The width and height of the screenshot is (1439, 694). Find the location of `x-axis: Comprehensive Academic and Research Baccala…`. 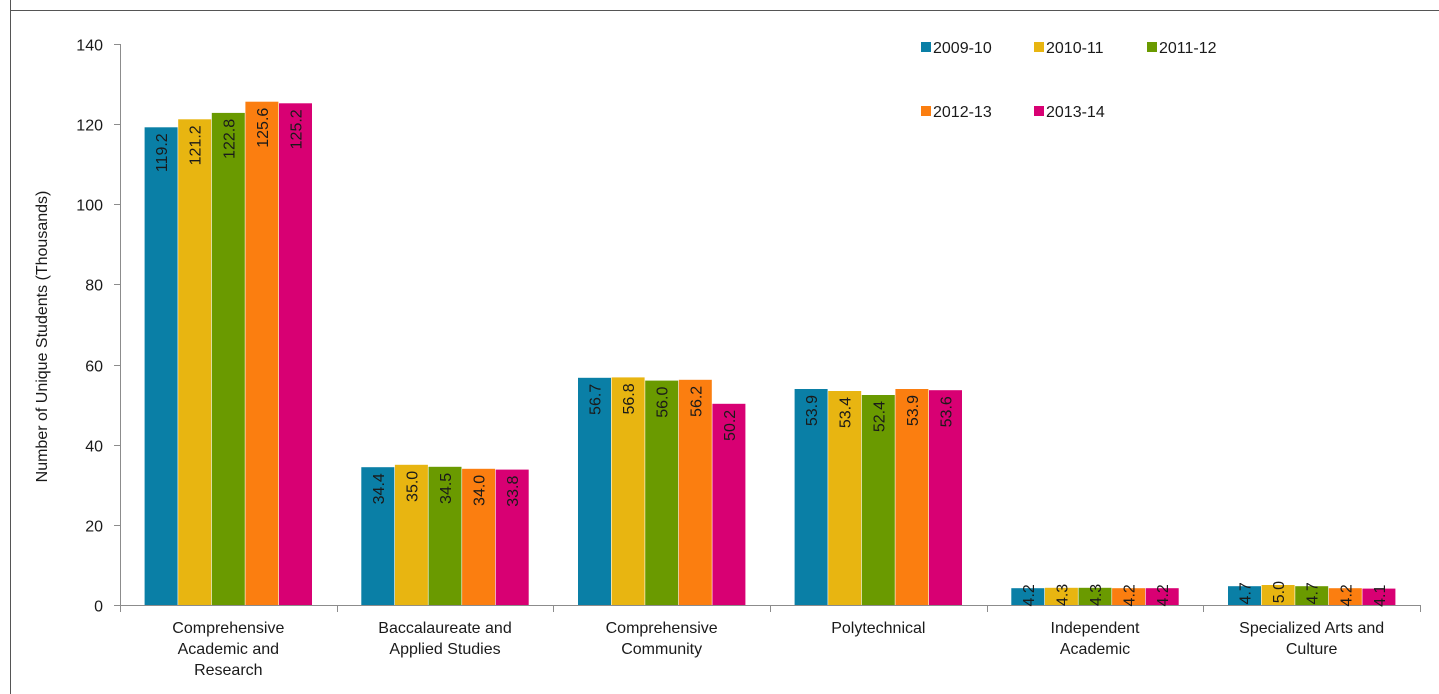

x-axis: Comprehensive Academic and Research Baccala… is located at coordinates (770, 642).